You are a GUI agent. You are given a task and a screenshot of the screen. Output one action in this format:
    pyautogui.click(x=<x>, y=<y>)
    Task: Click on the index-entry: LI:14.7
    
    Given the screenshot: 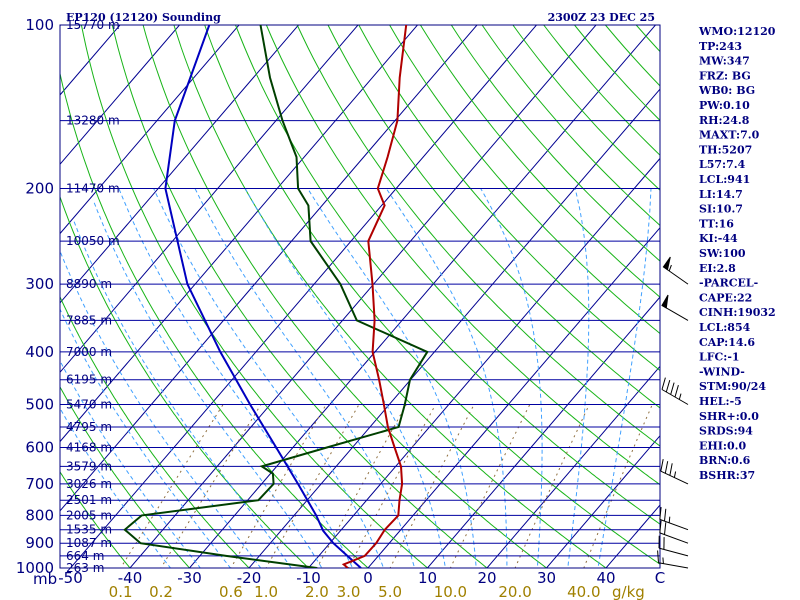 What is the action you would take?
    pyautogui.click(x=721, y=194)
    